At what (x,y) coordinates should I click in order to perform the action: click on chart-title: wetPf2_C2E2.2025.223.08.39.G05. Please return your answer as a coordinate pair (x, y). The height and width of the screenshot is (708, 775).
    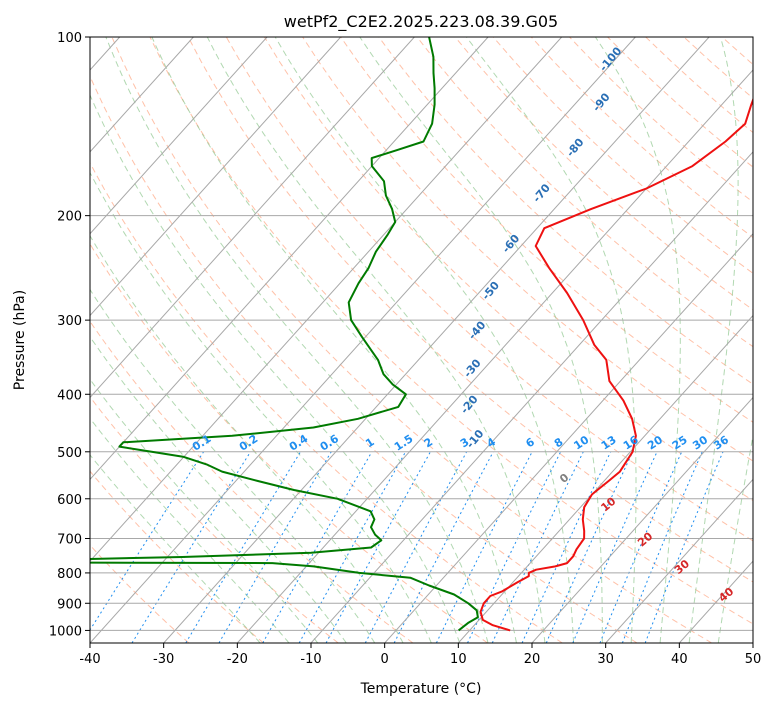
    Looking at the image, I should click on (421, 22).